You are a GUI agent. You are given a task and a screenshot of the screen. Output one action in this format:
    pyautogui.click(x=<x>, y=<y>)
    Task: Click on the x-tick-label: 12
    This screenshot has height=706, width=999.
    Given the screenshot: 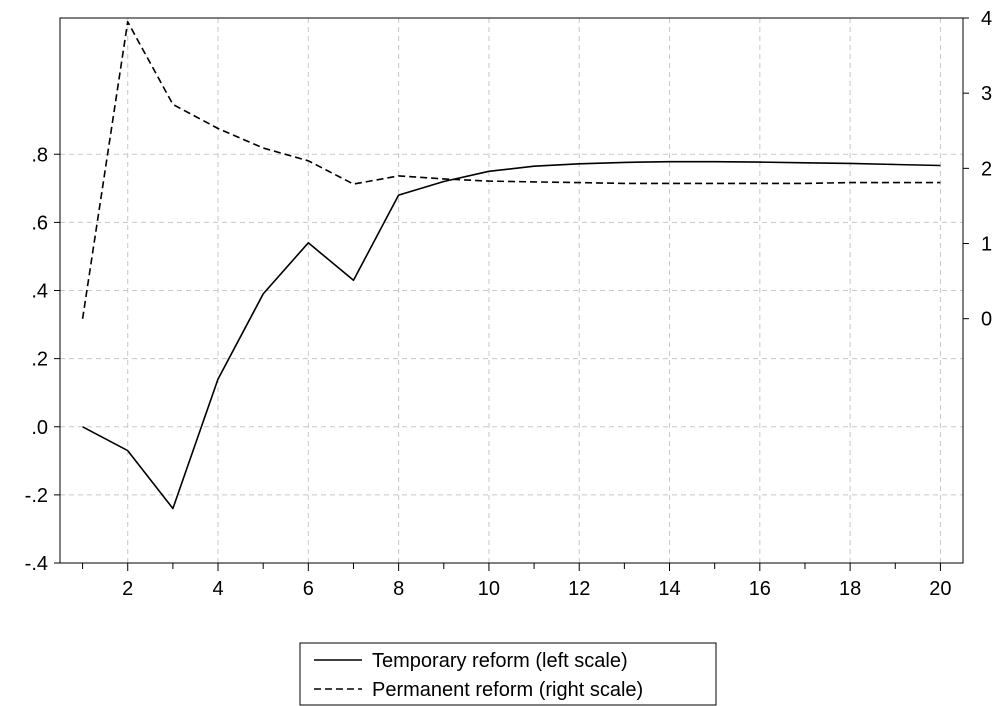 What is the action you would take?
    pyautogui.click(x=579, y=589)
    